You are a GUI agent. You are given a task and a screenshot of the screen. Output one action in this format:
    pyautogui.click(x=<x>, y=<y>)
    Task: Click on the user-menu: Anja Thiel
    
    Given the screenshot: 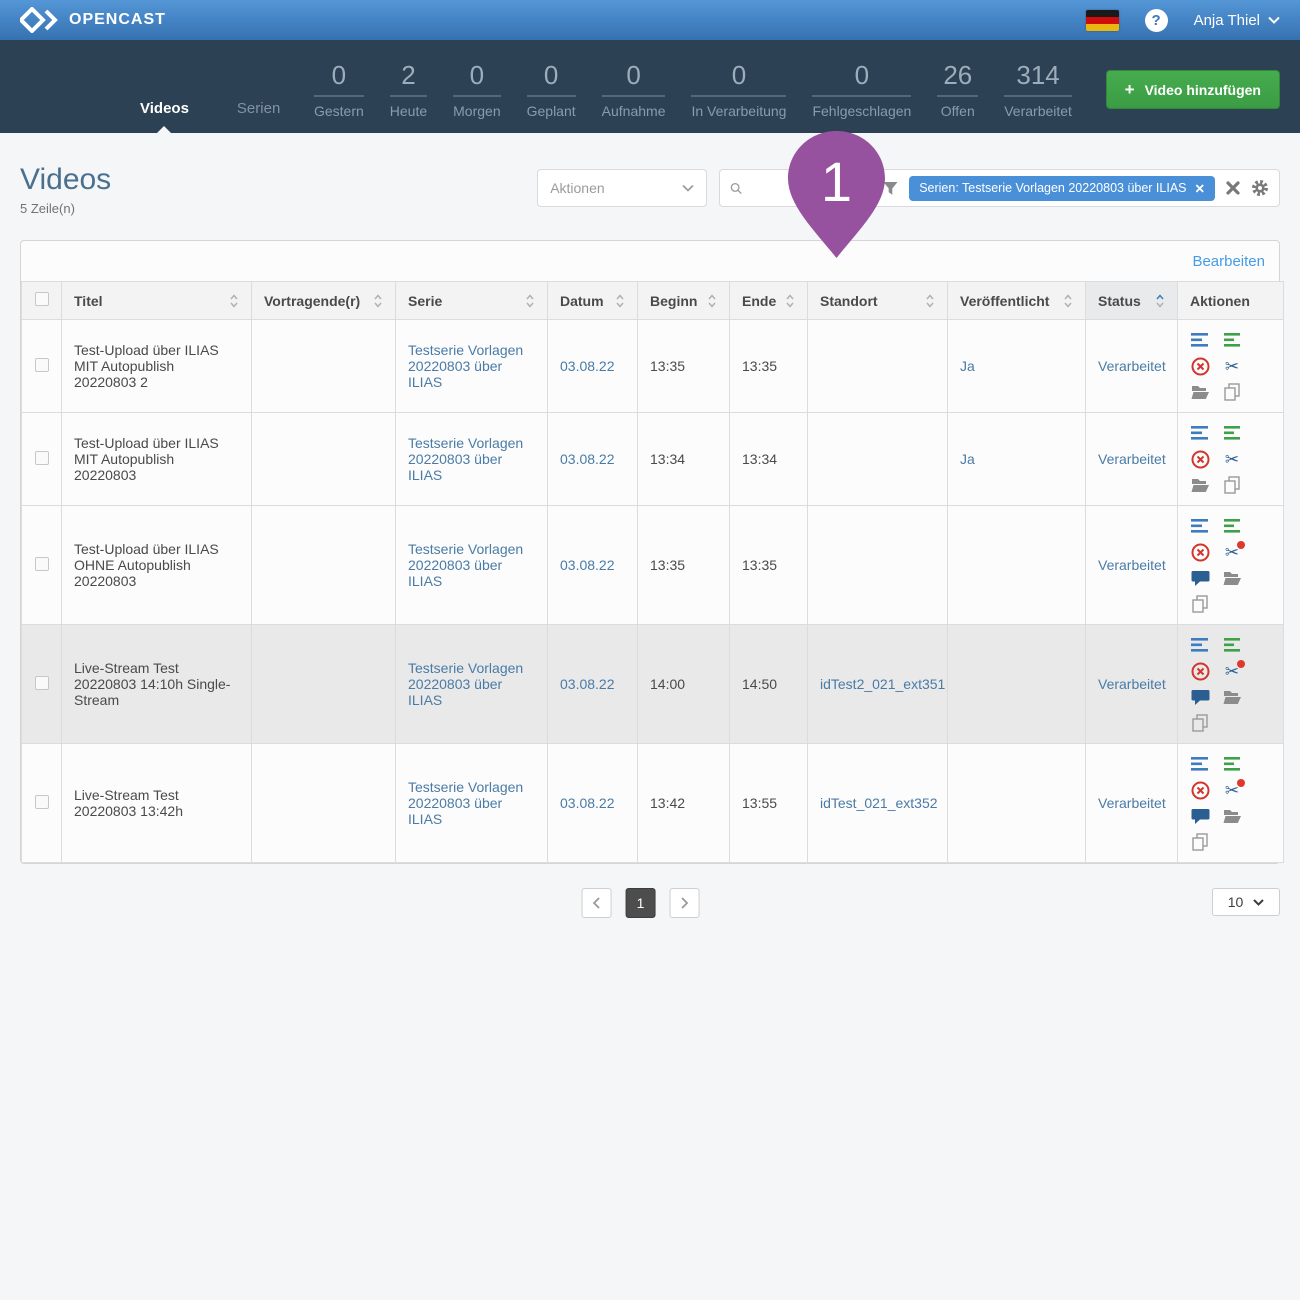 What is the action you would take?
    pyautogui.click(x=1237, y=20)
    